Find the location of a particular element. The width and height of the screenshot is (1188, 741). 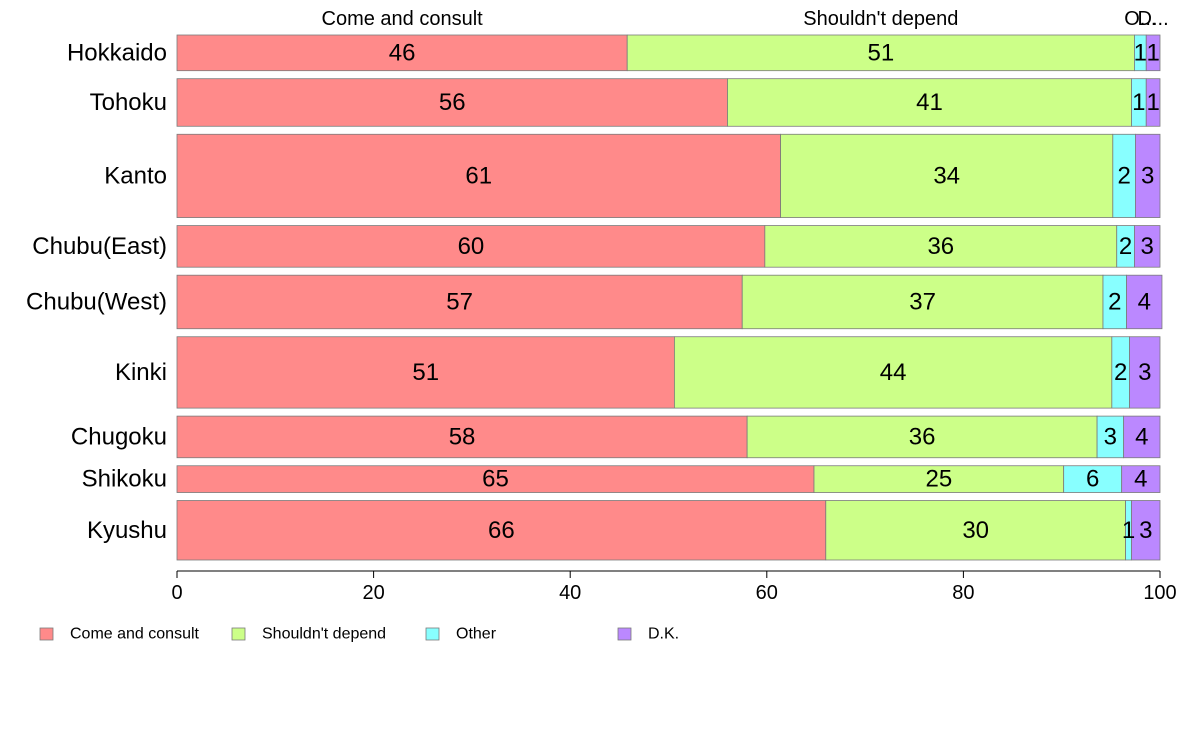

category-label: Shikoku is located at coordinates (124, 479).